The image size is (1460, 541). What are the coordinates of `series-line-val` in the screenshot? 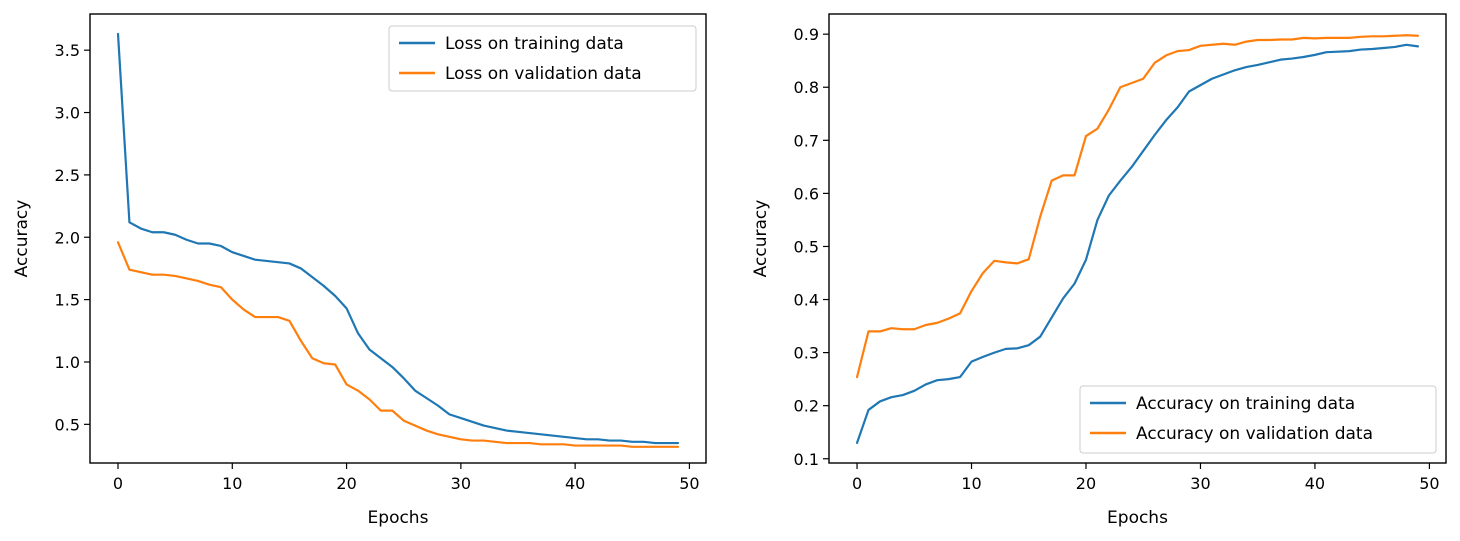 It's located at (398, 344).